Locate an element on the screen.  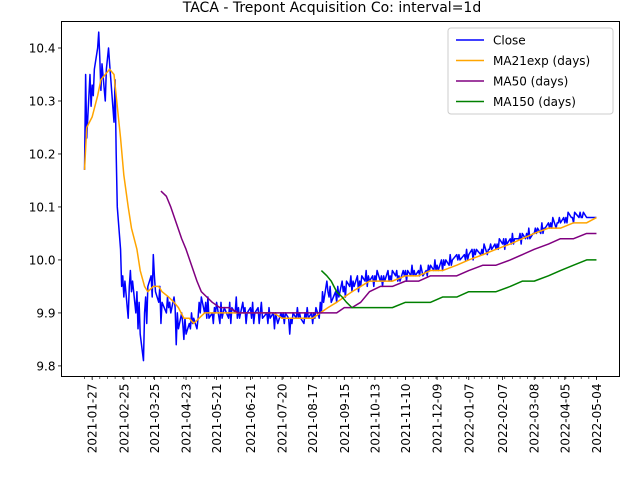
y-tick-label-4: 10.2 is located at coordinates (42, 154).